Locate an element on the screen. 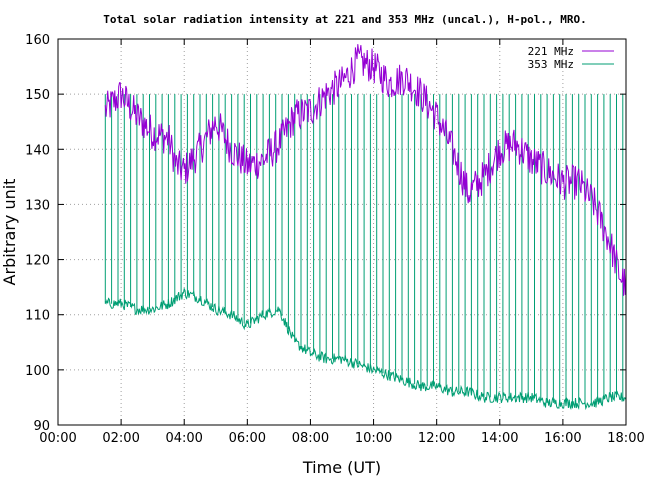 The width and height of the screenshot is (650, 480). x-tick-label: 06:00 is located at coordinates (247, 438).